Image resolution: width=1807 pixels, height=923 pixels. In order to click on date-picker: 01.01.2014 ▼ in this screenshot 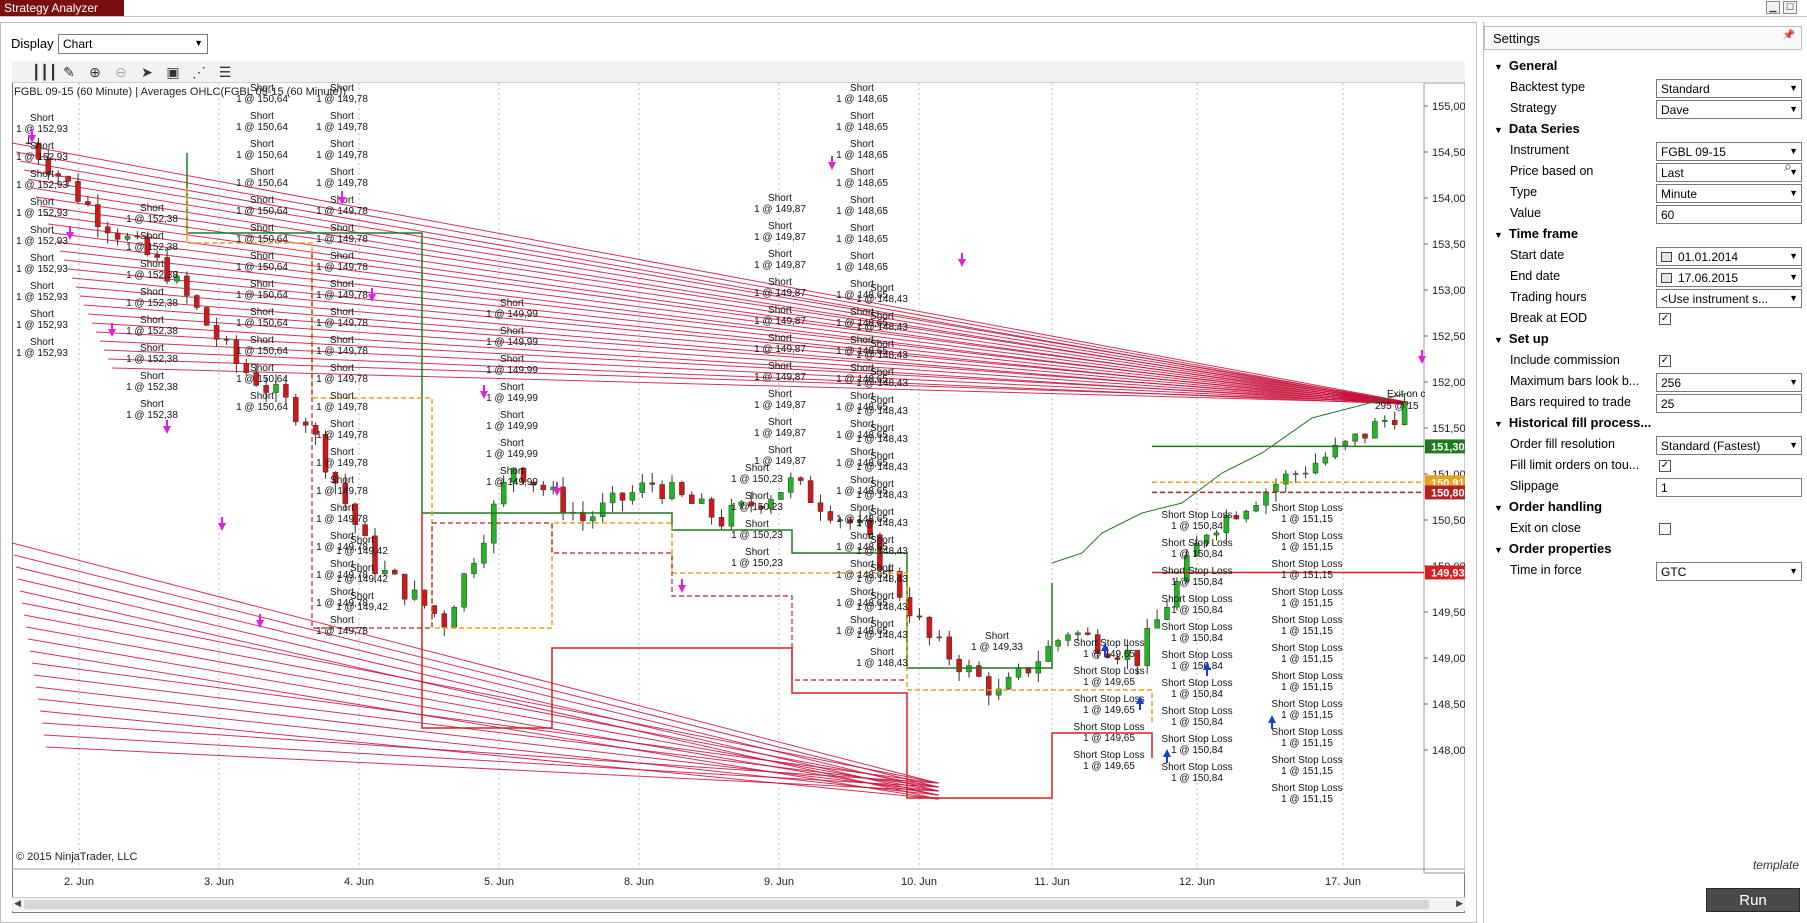, I will do `click(1729, 256)`.